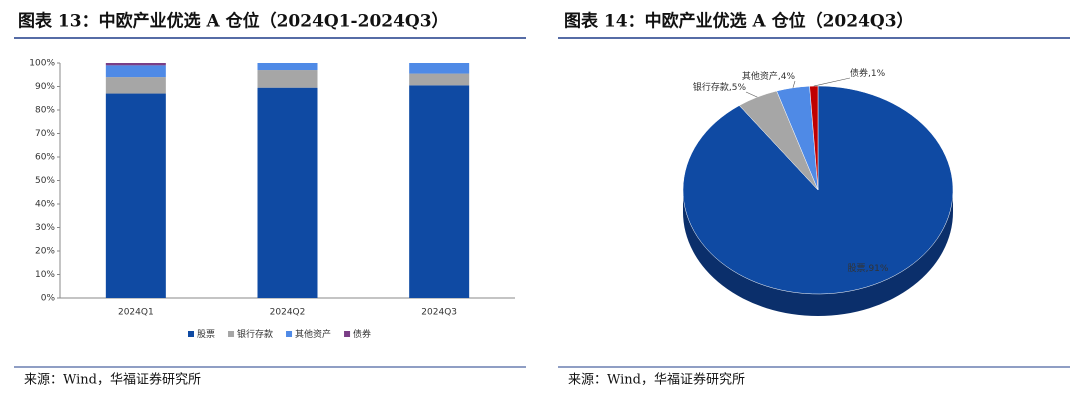 The image size is (1080, 402). I want to click on y-tick-label: 100%, so click(42, 64).